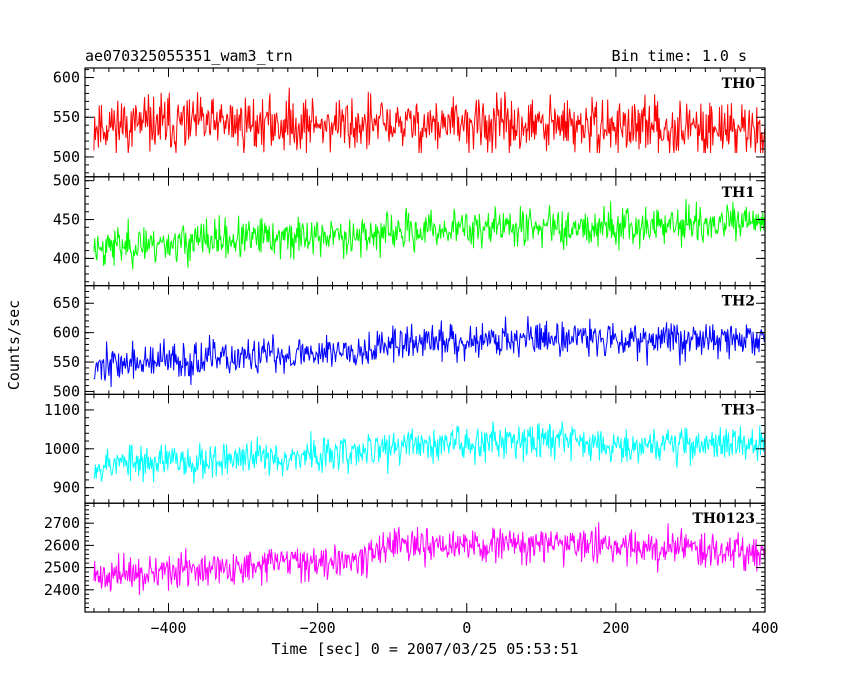 This screenshot has height=680, width=850. I want to click on series-line-th3, so click(429, 452).